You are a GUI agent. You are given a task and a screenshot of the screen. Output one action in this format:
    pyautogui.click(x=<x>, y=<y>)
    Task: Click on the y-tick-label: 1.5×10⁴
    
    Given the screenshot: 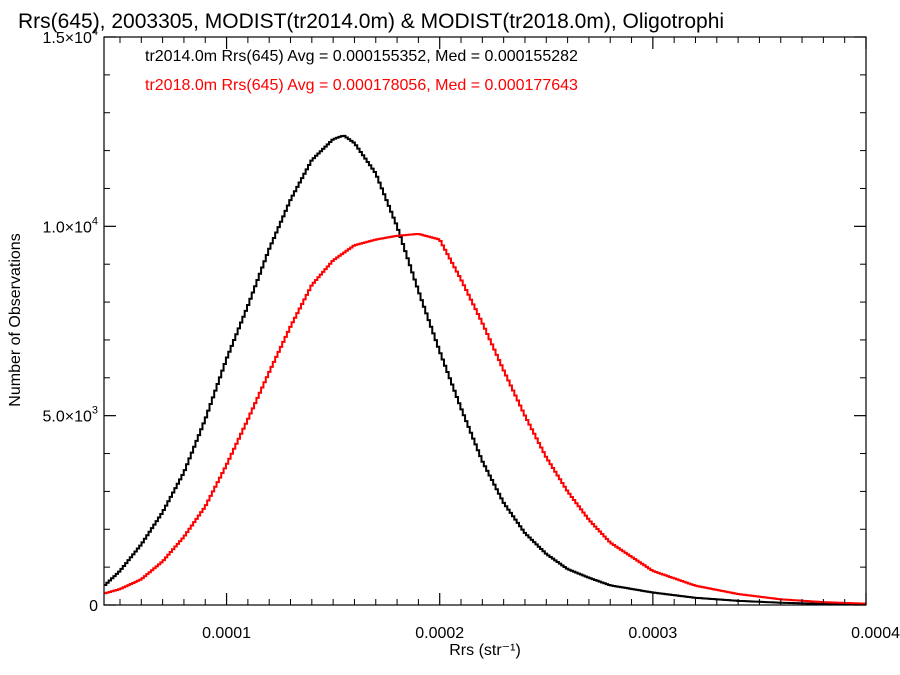 What is the action you would take?
    pyautogui.click(x=70, y=36)
    